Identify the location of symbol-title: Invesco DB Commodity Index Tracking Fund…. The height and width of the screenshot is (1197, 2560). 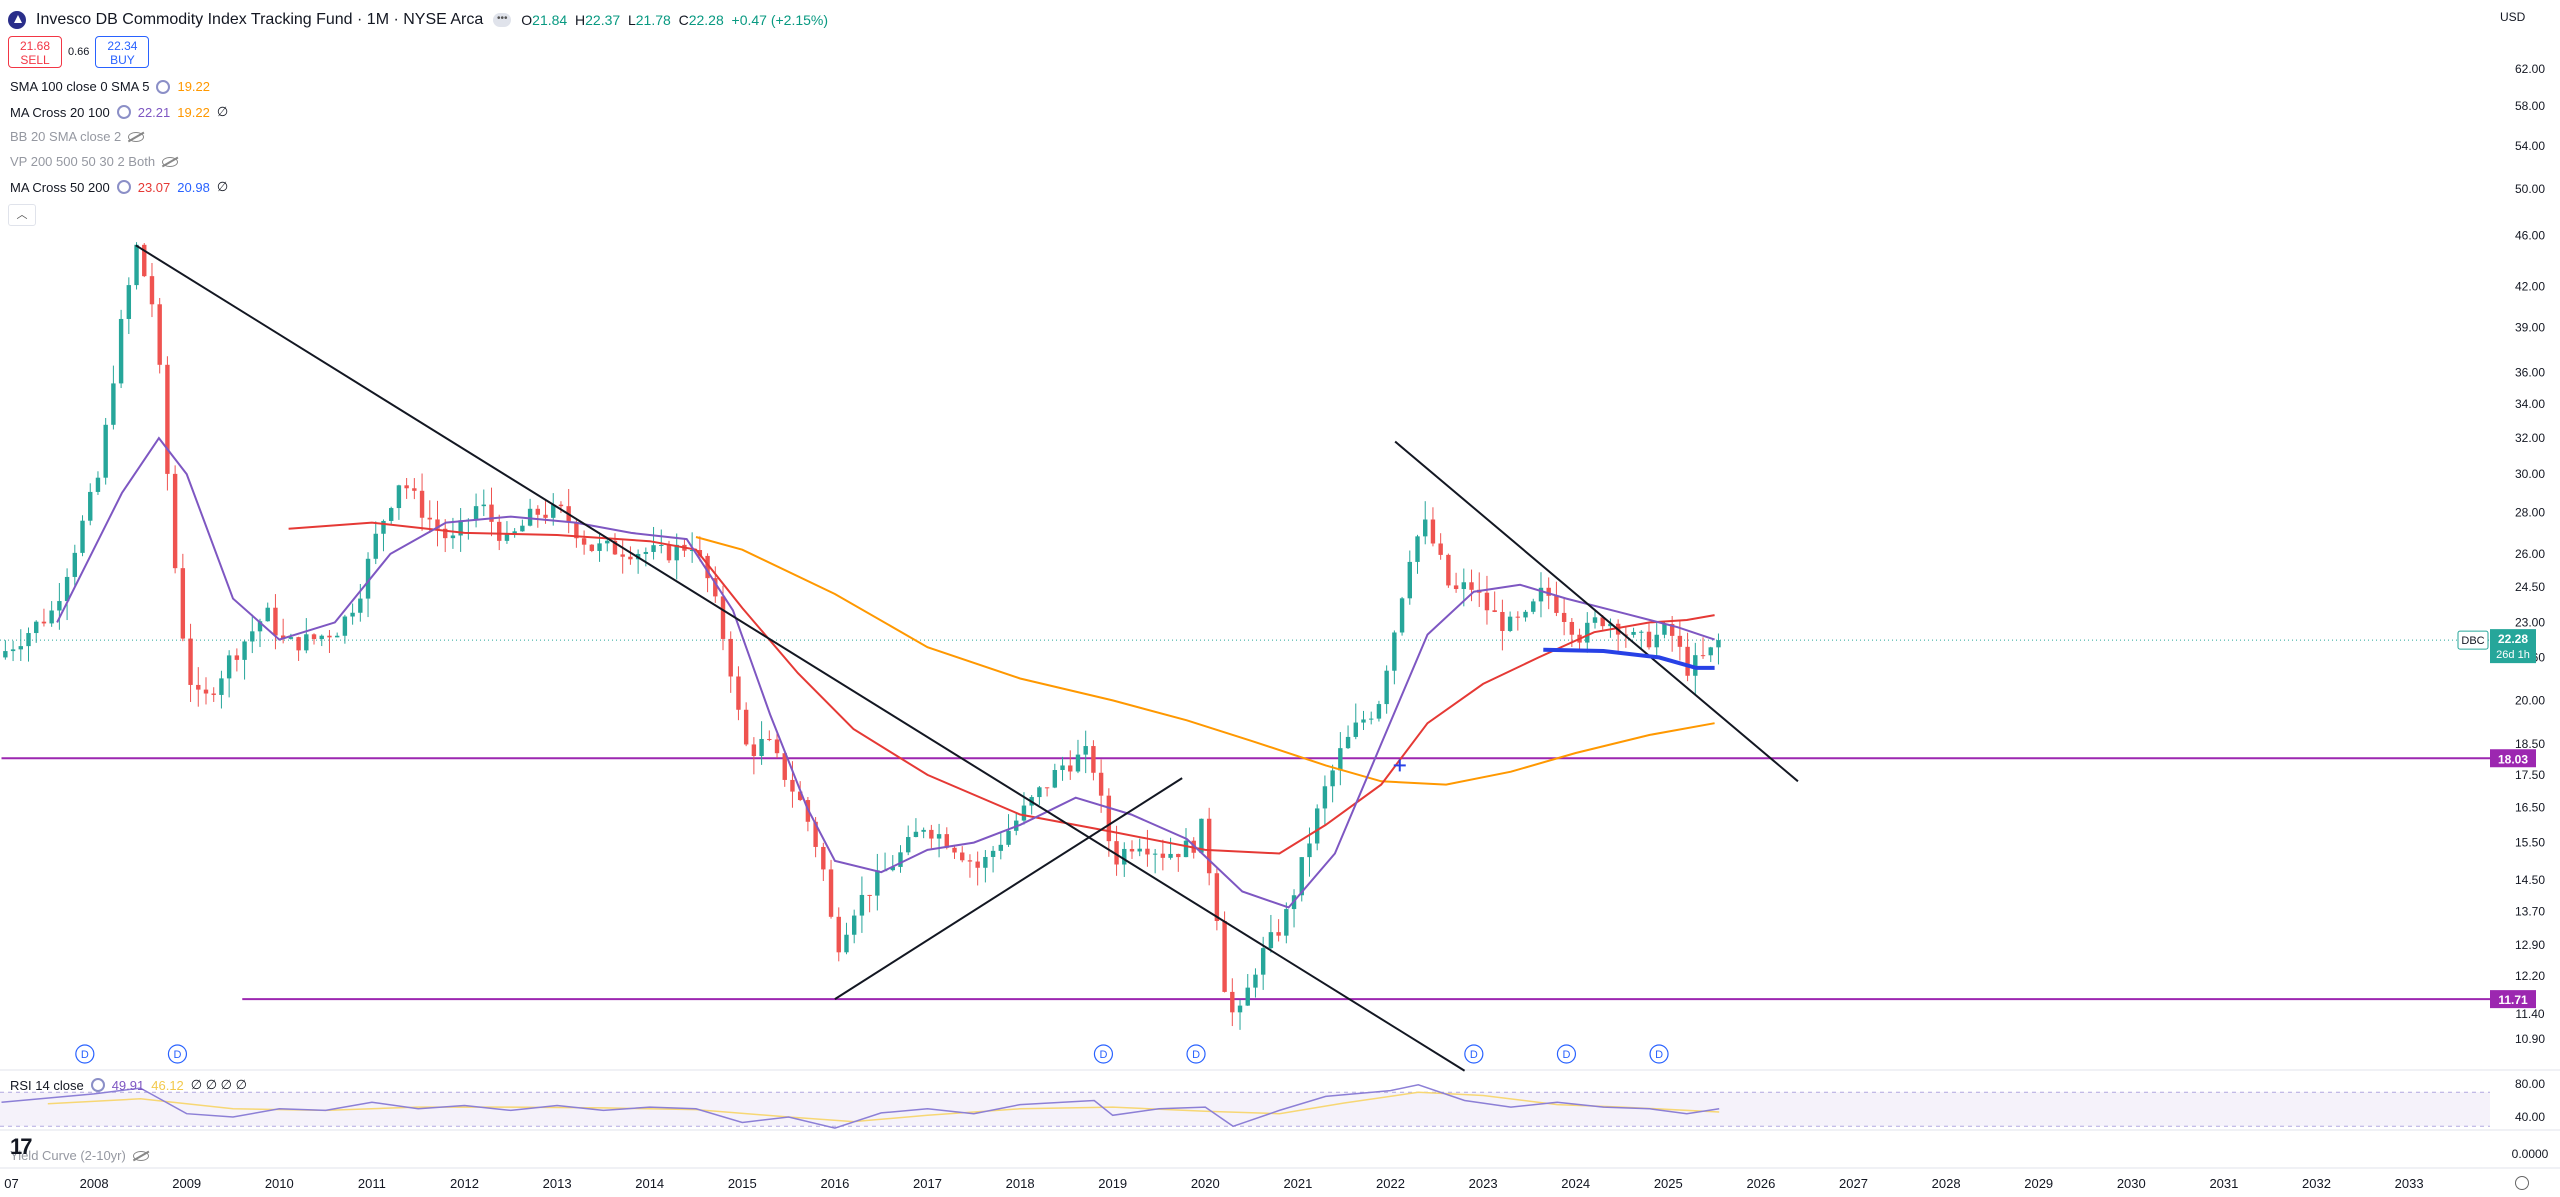
(260, 19).